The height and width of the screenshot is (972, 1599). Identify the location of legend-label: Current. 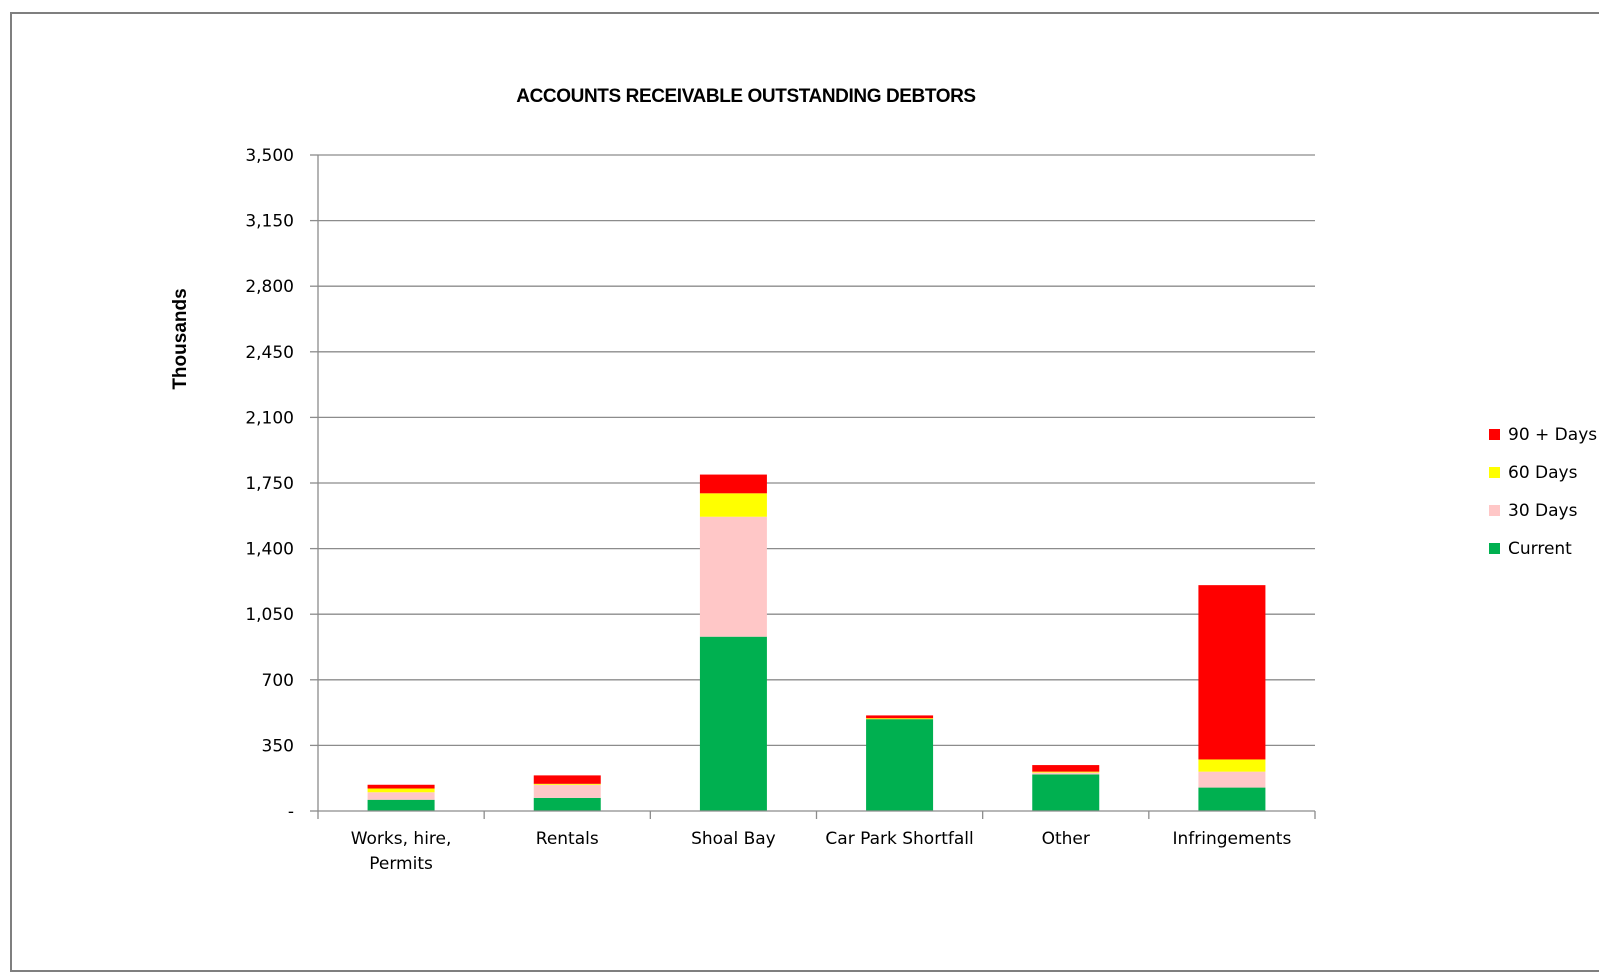
(1540, 549).